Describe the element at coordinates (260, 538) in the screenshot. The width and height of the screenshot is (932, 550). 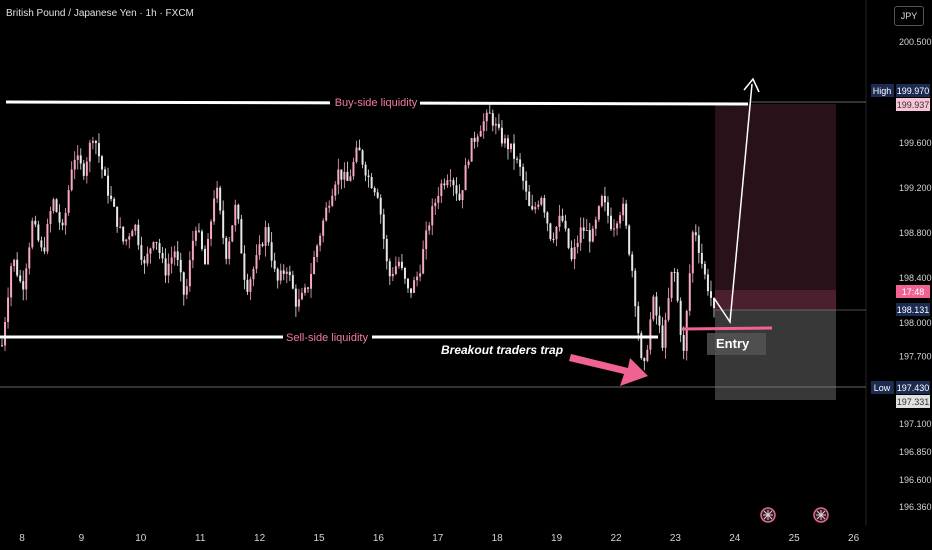
I see `x-tick-label: 12` at that location.